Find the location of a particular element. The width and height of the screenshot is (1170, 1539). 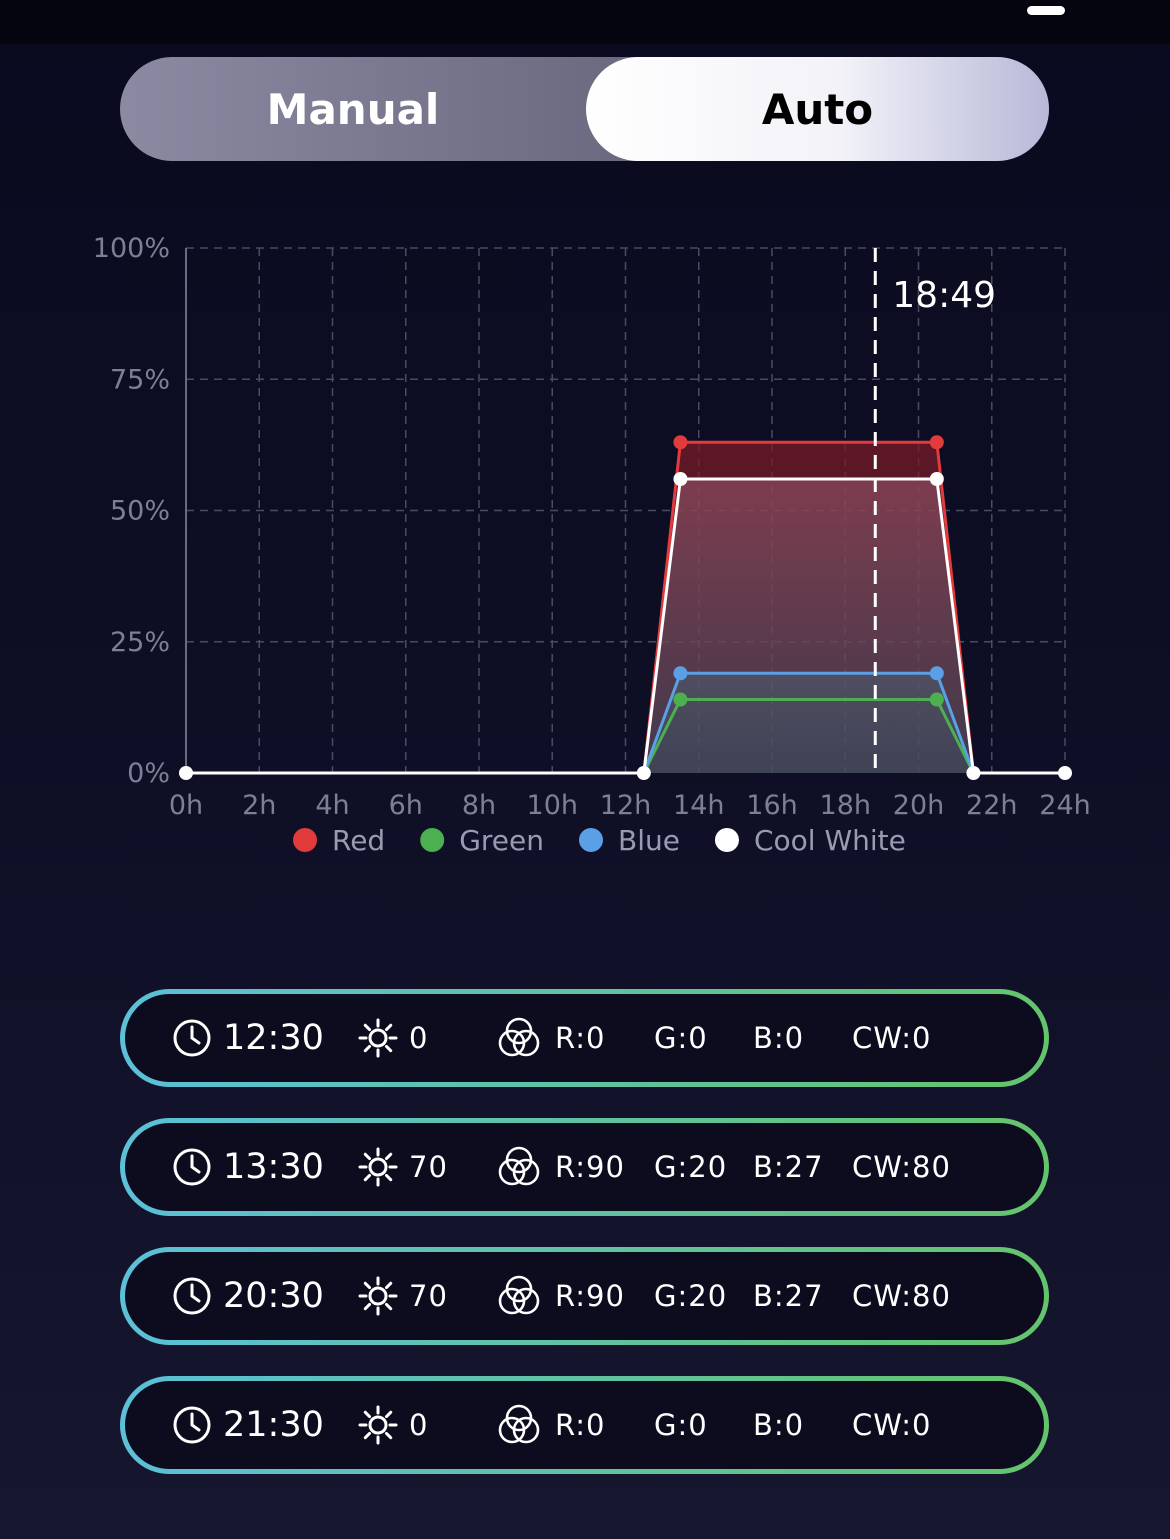

x-tick-label: 4h is located at coordinates (332, 805).